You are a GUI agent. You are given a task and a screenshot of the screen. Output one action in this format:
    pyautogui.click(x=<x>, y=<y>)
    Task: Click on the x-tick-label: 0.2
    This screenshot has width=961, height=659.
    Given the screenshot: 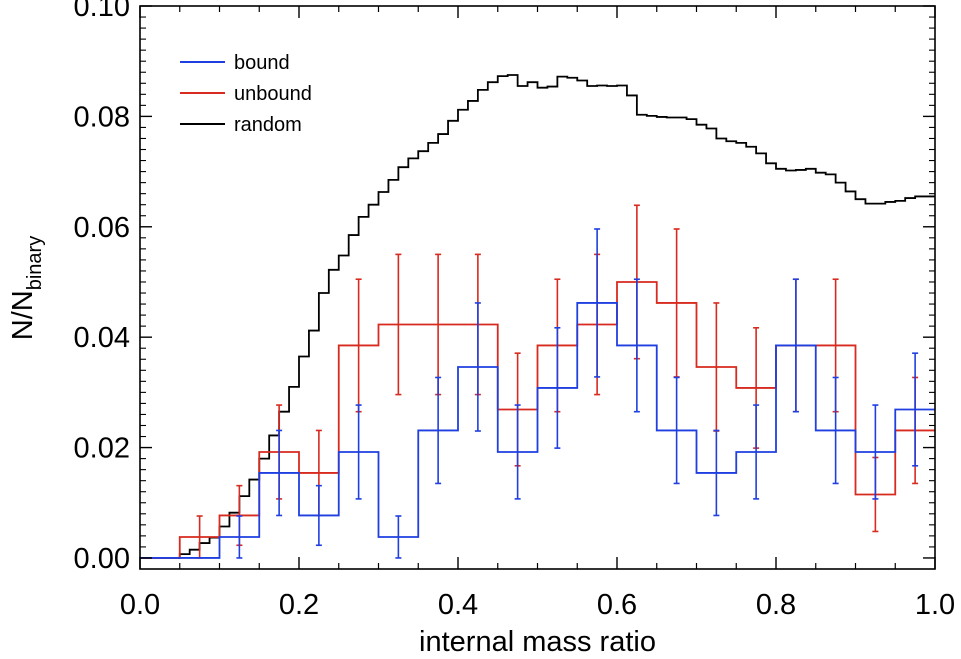 What is the action you would take?
    pyautogui.click(x=299, y=605)
    